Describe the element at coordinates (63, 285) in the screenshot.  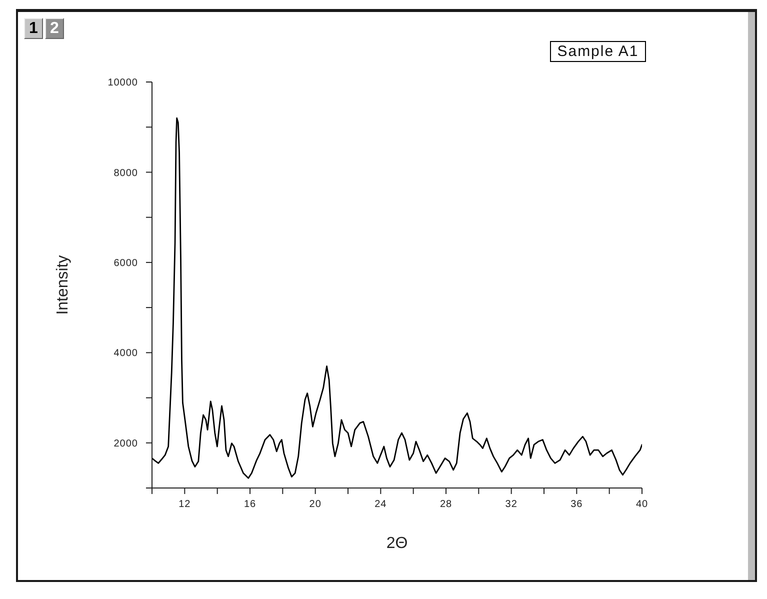
I see `y-axis-title: Intensity` at that location.